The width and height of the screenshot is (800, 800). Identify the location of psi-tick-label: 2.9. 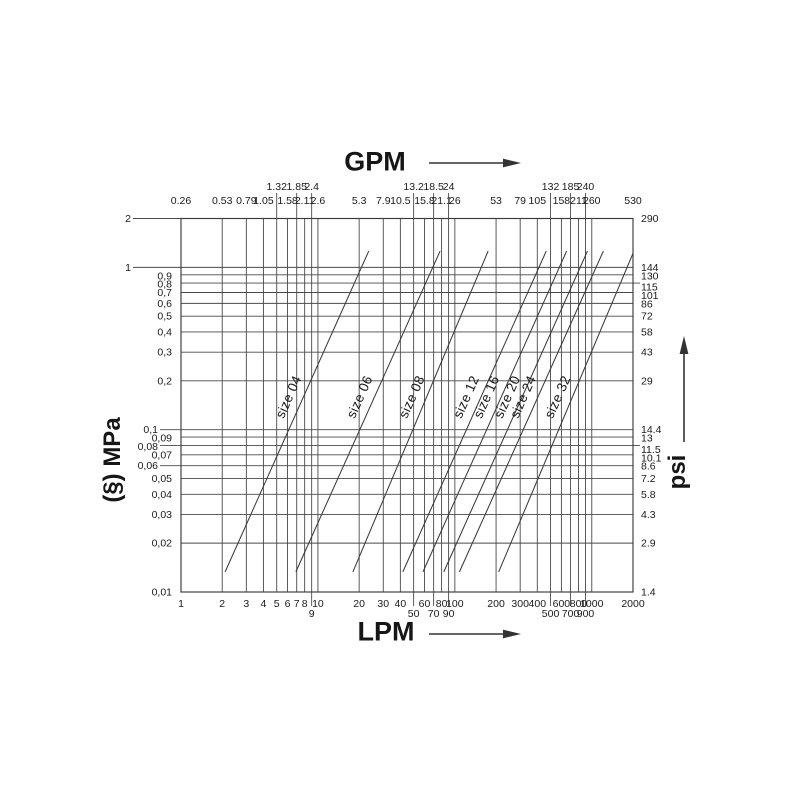
(648, 544).